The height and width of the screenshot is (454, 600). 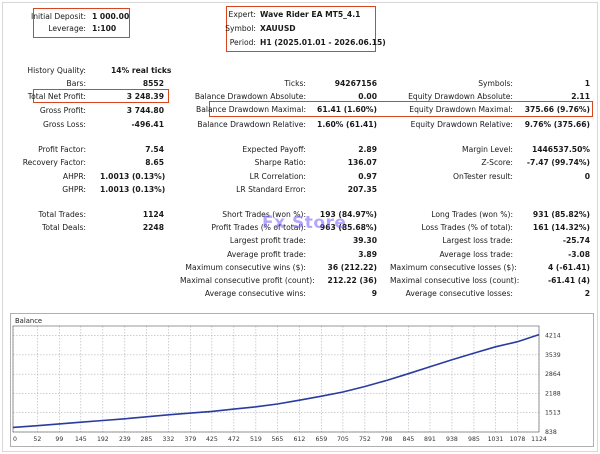 What do you see at coordinates (76, 83) in the screenshot?
I see `bars-label: Bars:` at bounding box center [76, 83].